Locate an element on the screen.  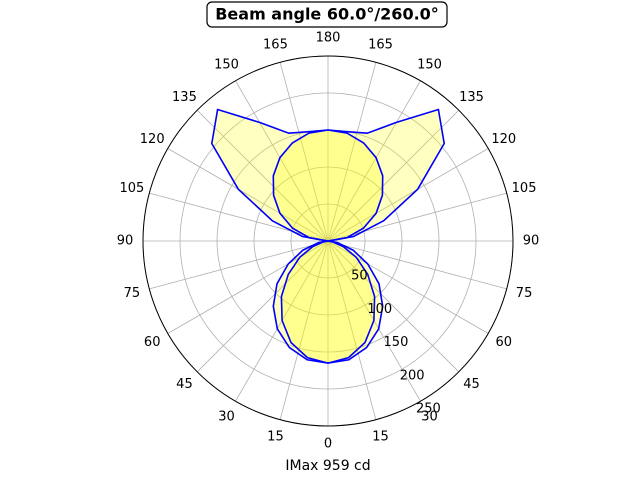
chart-title: Beam angle 60.0°/260.0° is located at coordinates (327, 14).